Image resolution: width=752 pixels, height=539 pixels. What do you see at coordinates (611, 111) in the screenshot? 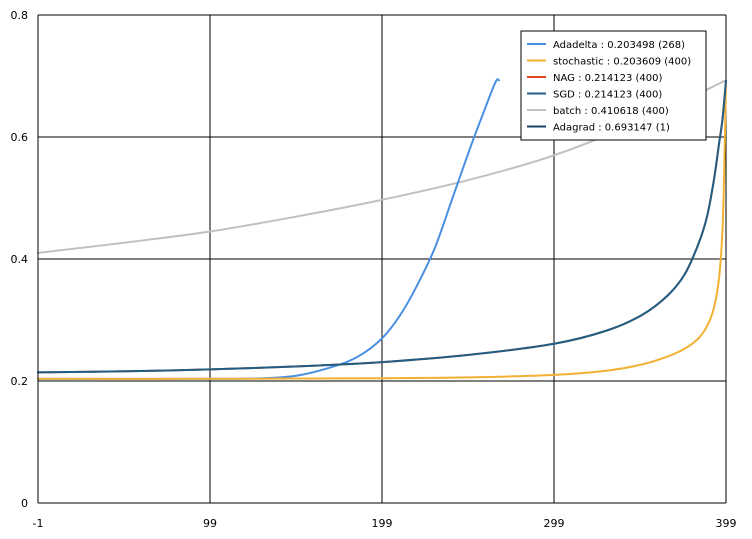
I see `legend-label: batch : 0.410618 (400)` at bounding box center [611, 111].